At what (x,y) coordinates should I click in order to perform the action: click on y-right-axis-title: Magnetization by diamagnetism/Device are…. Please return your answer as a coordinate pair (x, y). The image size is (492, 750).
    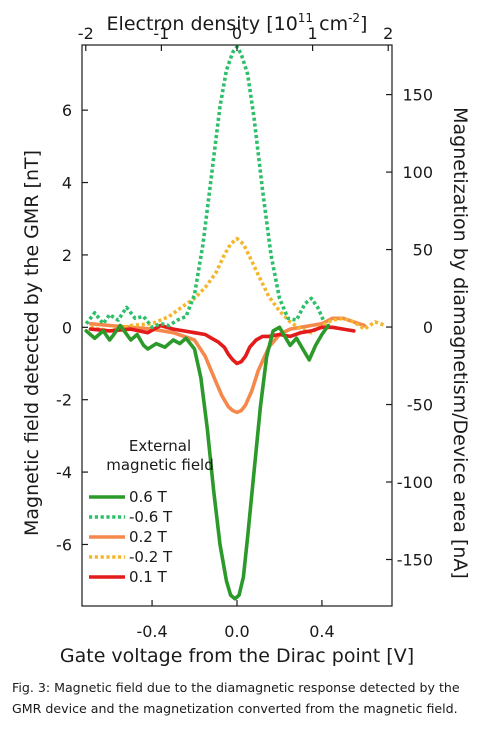
    Looking at the image, I should click on (460, 343).